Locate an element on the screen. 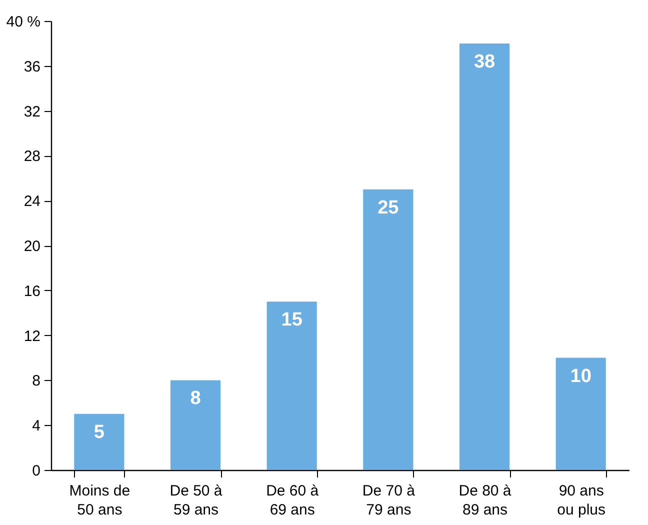  y-tick-label: 0 is located at coordinates (36, 471).